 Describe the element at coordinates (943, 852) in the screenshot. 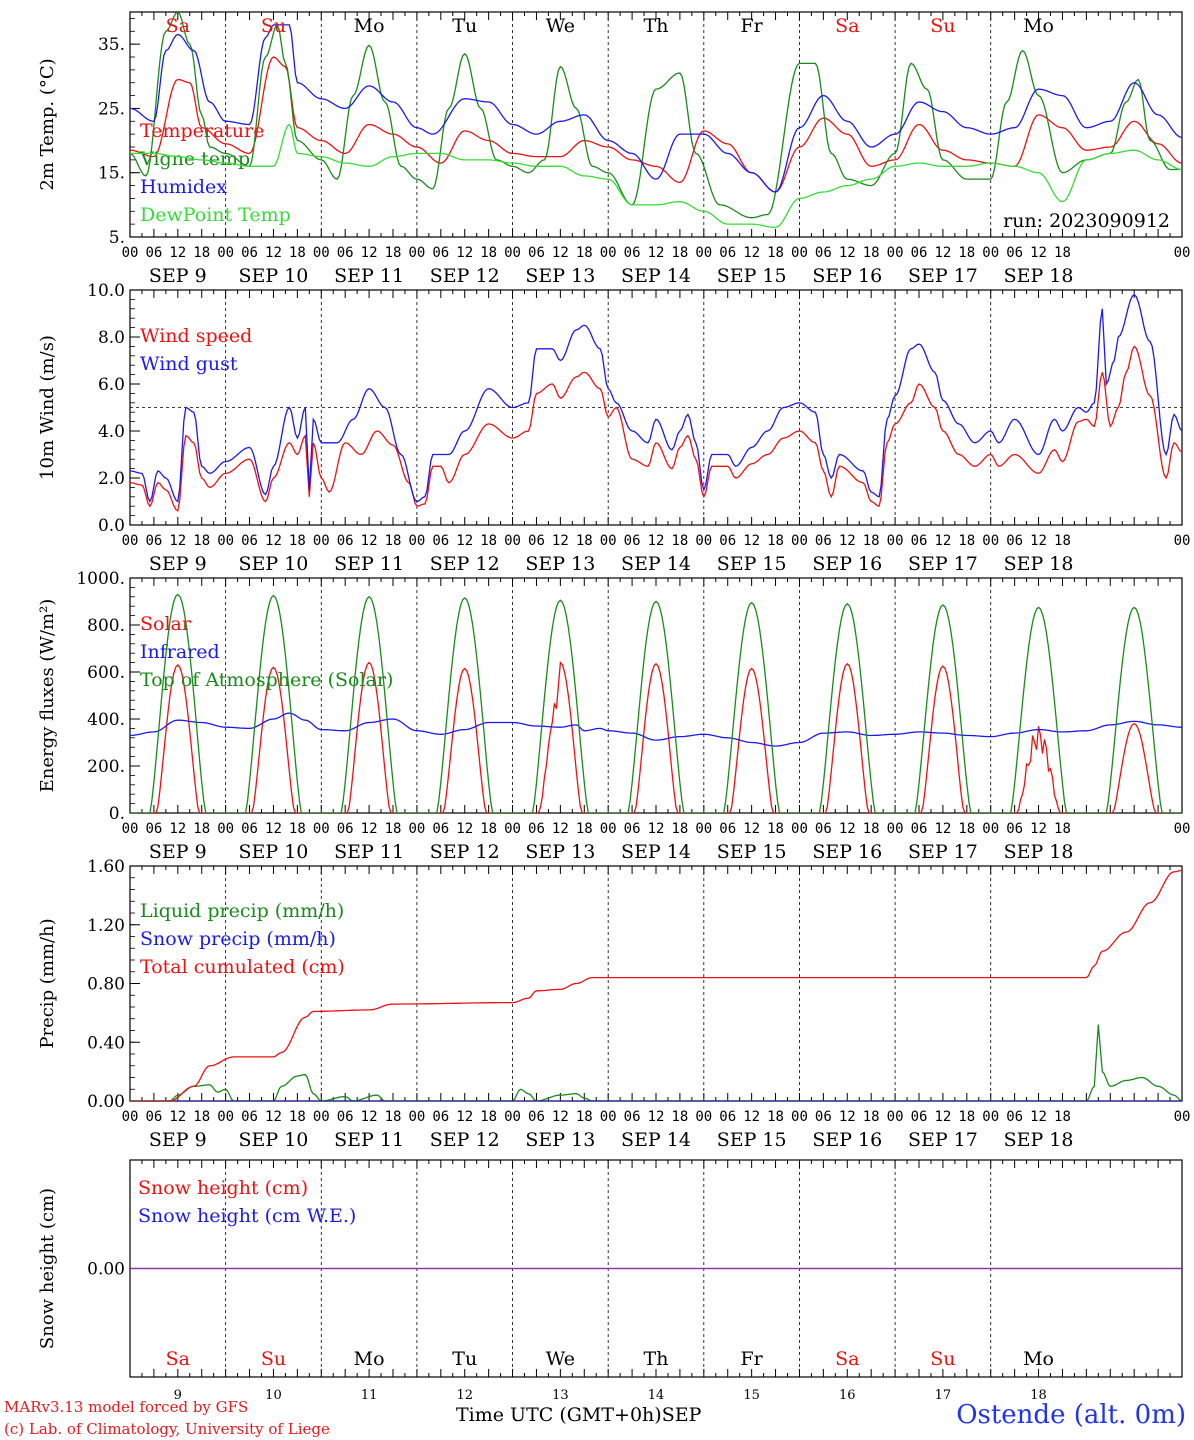

I see `date-label: SEP 17` at that location.